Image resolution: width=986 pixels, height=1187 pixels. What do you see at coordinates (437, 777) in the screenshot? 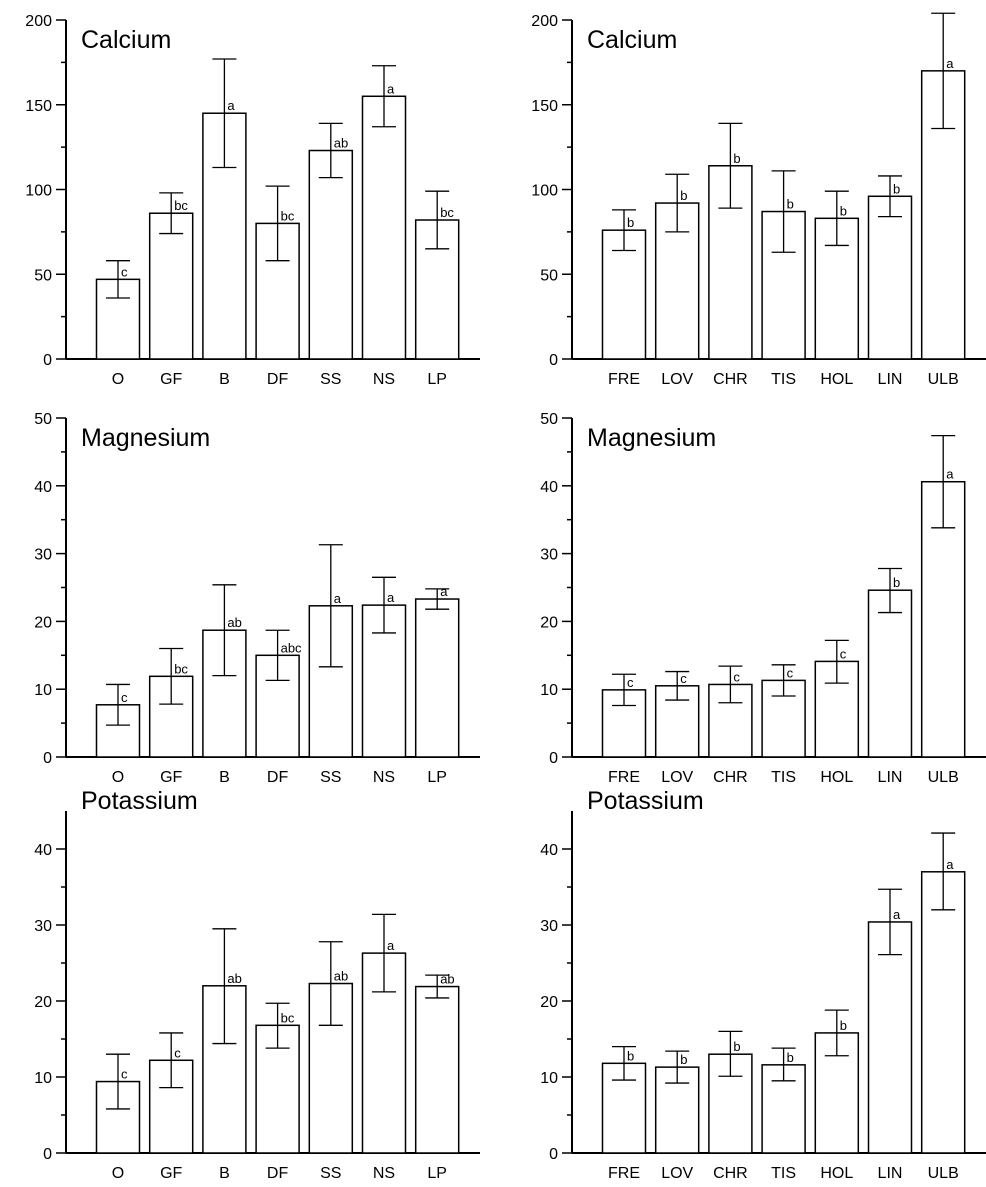
I see `panel-3-xtick-label: LP` at bounding box center [437, 777].